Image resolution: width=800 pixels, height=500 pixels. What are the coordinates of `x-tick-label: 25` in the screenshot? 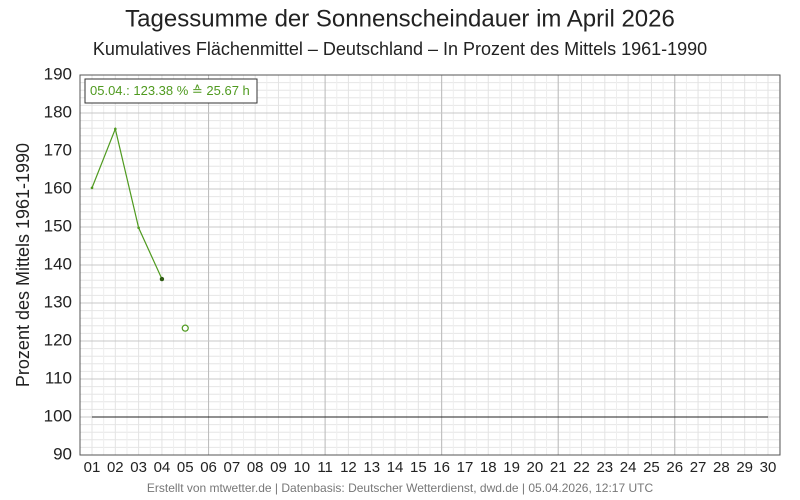 It's located at (651, 467).